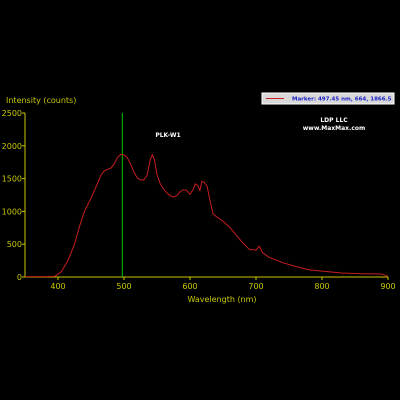 This screenshot has height=400, width=400. I want to click on x-tick-label: 800, so click(321, 286).